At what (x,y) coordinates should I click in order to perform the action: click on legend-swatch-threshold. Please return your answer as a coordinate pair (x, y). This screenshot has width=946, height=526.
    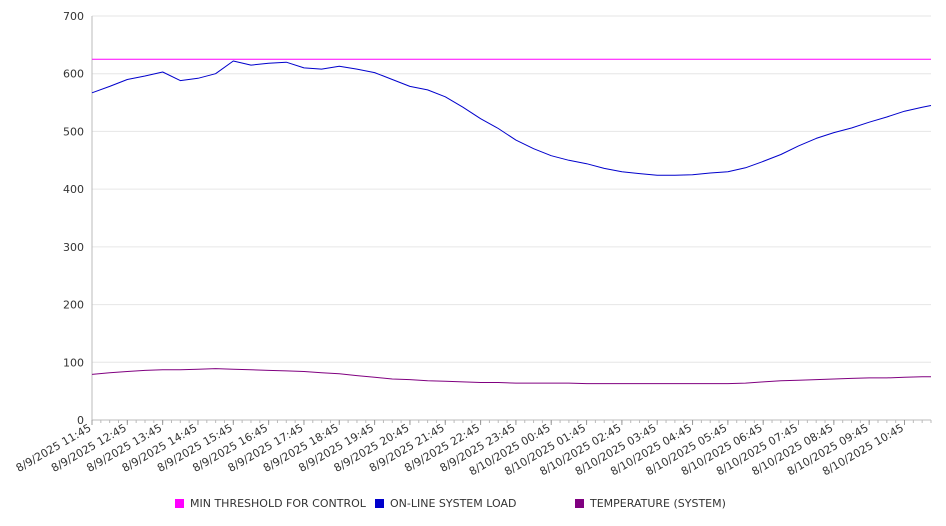
    Looking at the image, I should click on (179, 503).